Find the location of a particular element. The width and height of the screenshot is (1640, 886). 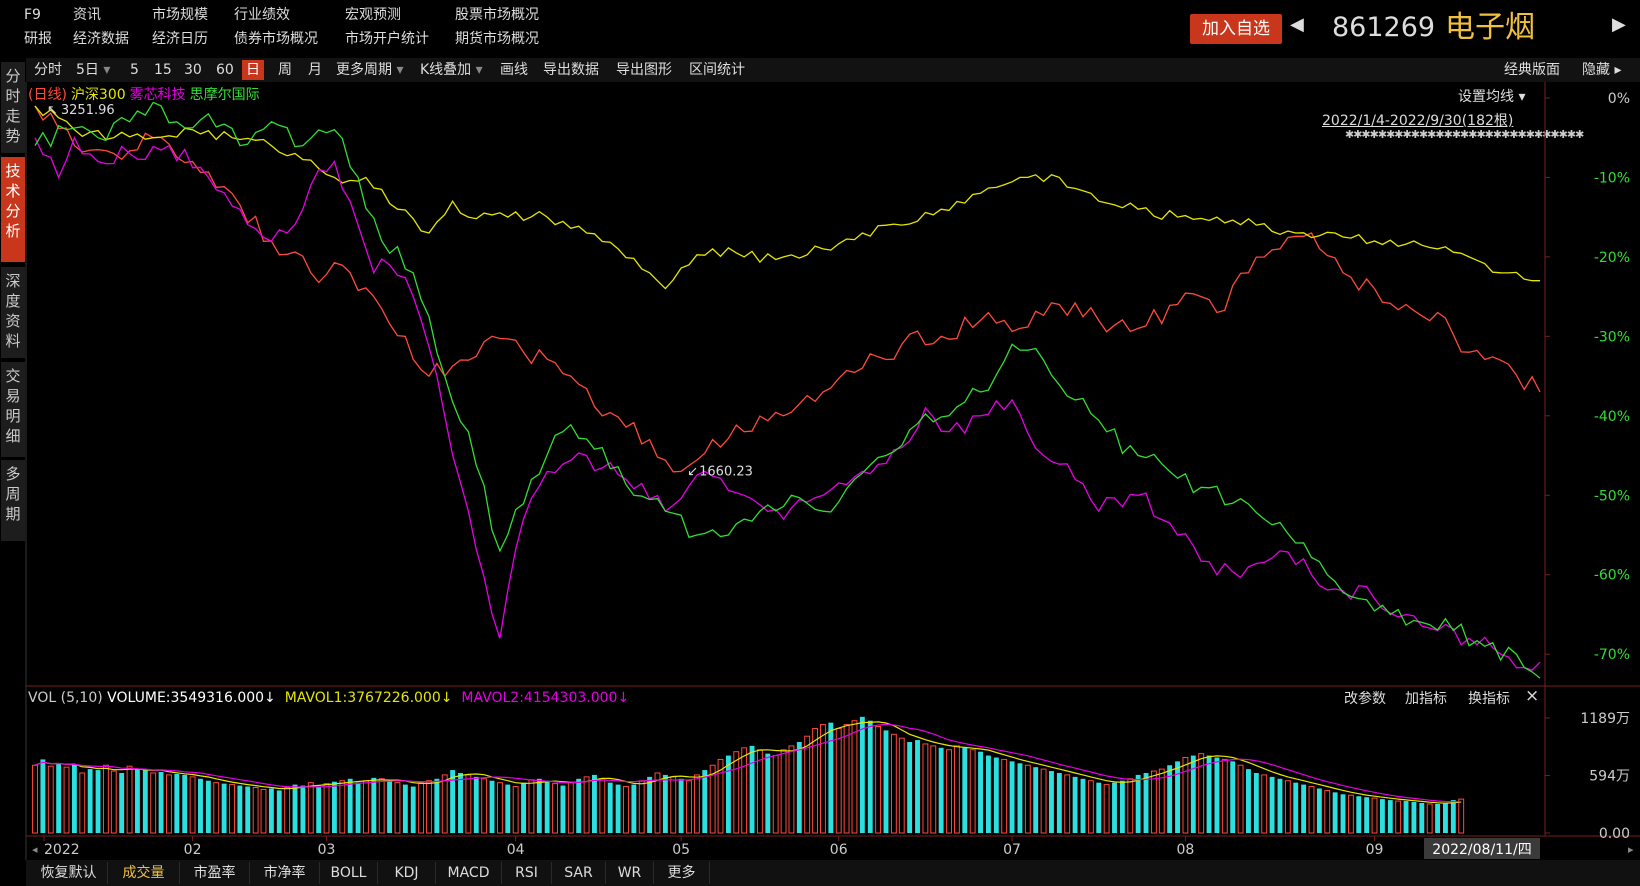

y-tick-label: -10% is located at coordinates (1612, 178).